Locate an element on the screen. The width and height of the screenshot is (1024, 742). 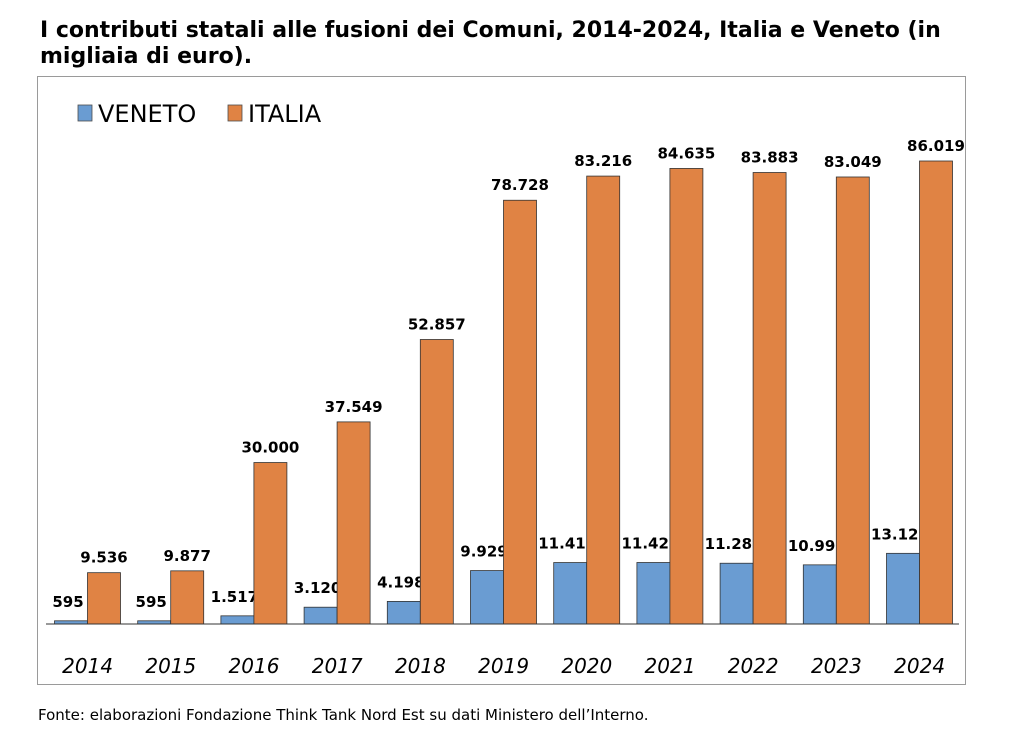
bar-veneto-2019 is located at coordinates (487, 597).